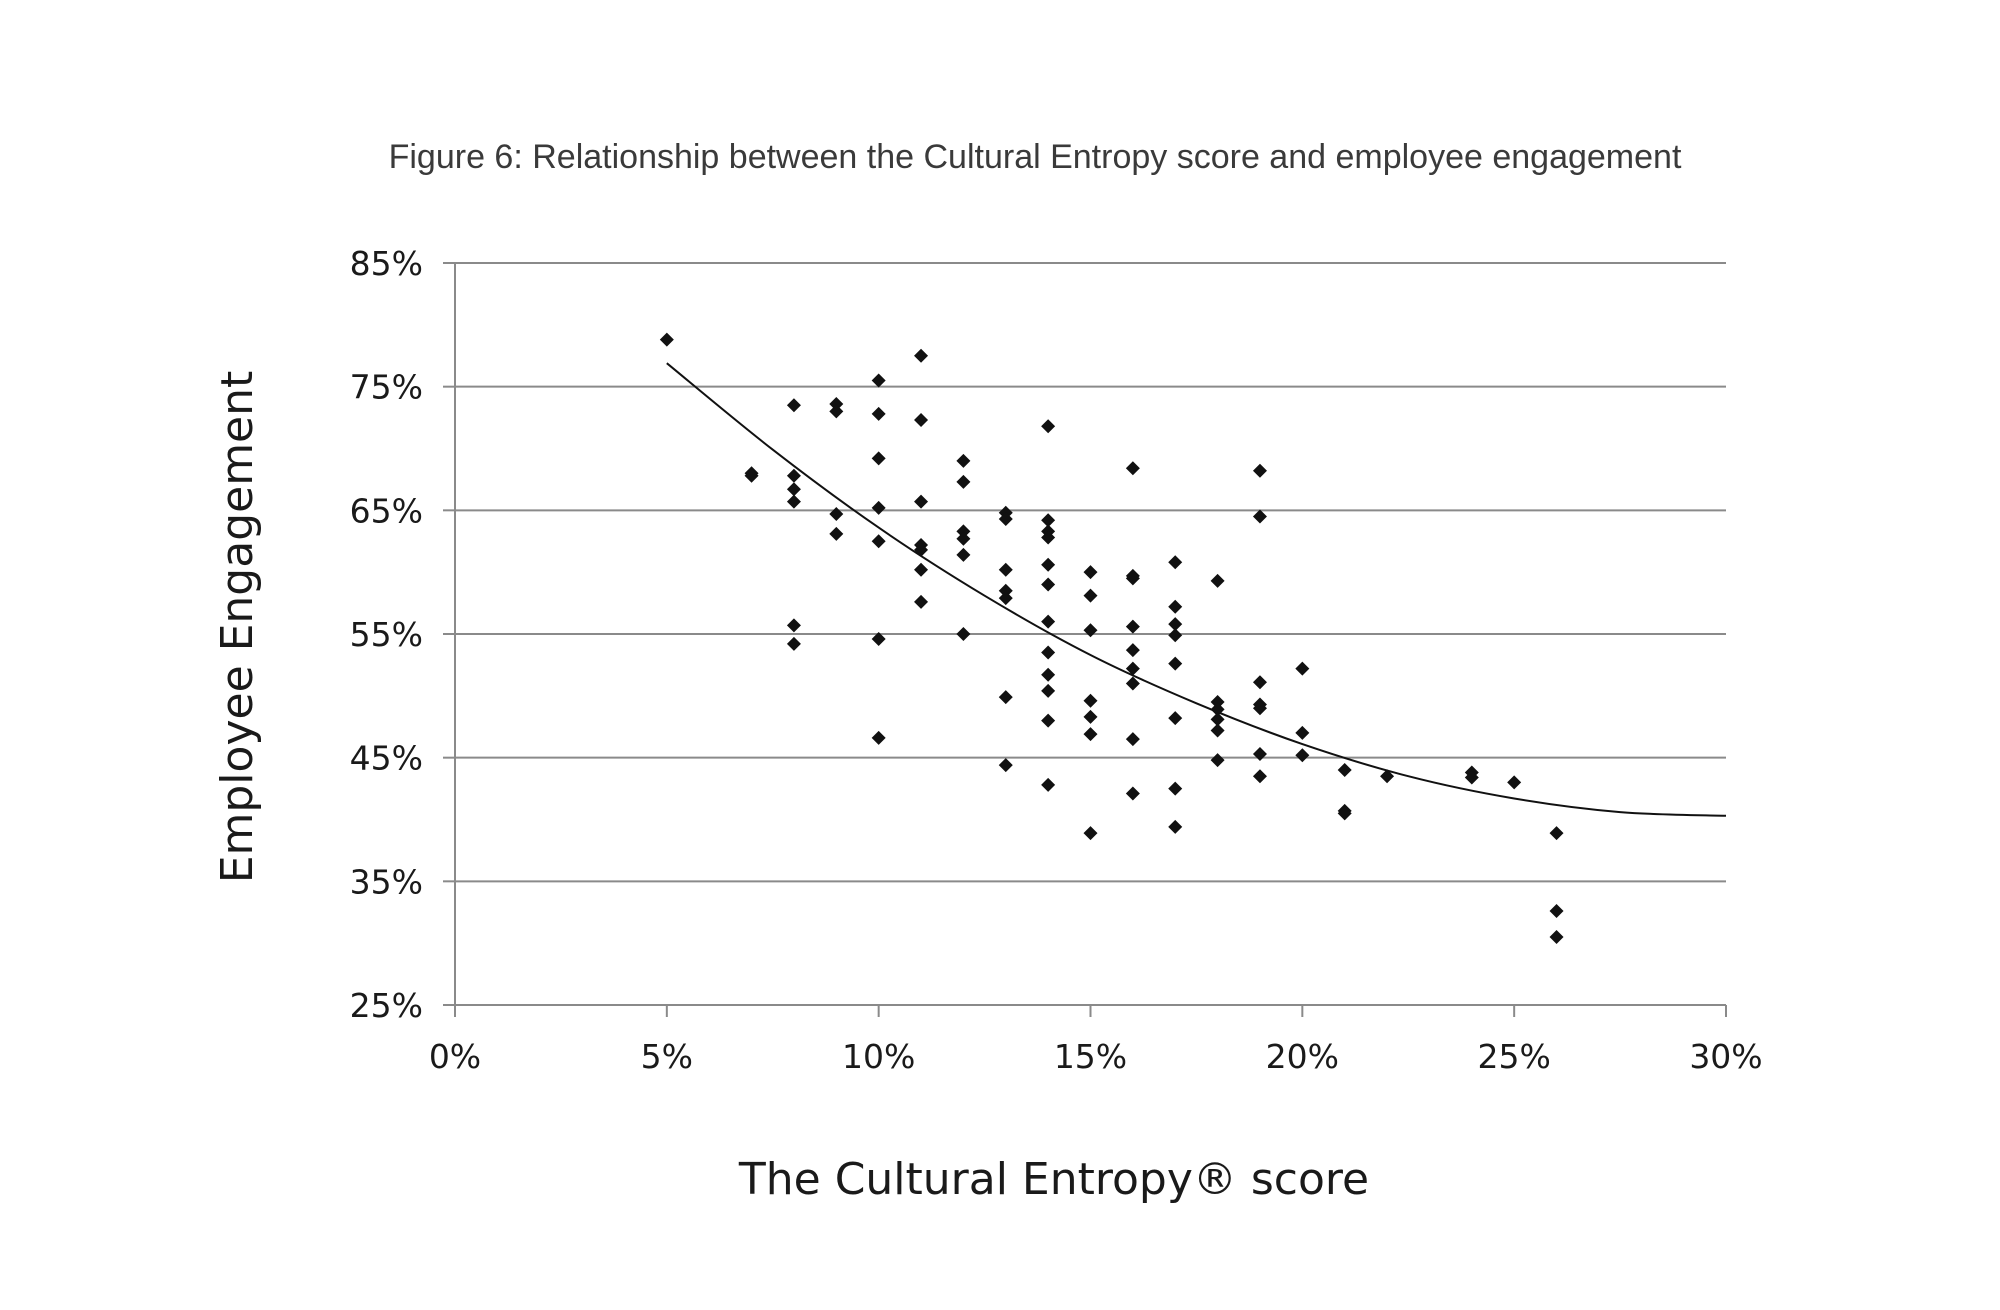 The height and width of the screenshot is (1310, 2000). What do you see at coordinates (386, 510) in the screenshot?
I see `y-tick-label: 65%` at bounding box center [386, 510].